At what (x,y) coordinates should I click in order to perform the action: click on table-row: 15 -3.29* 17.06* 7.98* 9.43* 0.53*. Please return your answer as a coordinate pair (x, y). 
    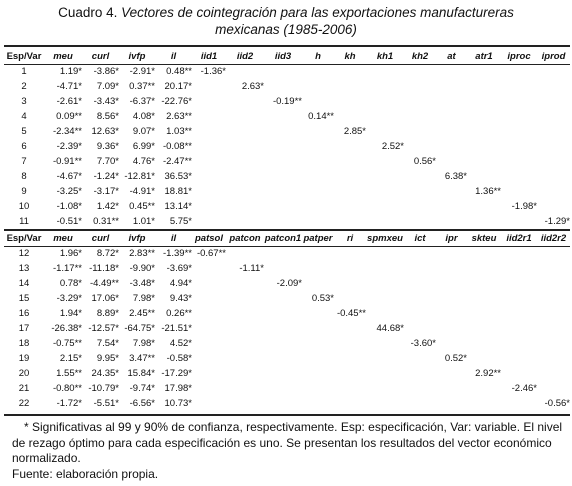
    Looking at the image, I should click on (287, 298).